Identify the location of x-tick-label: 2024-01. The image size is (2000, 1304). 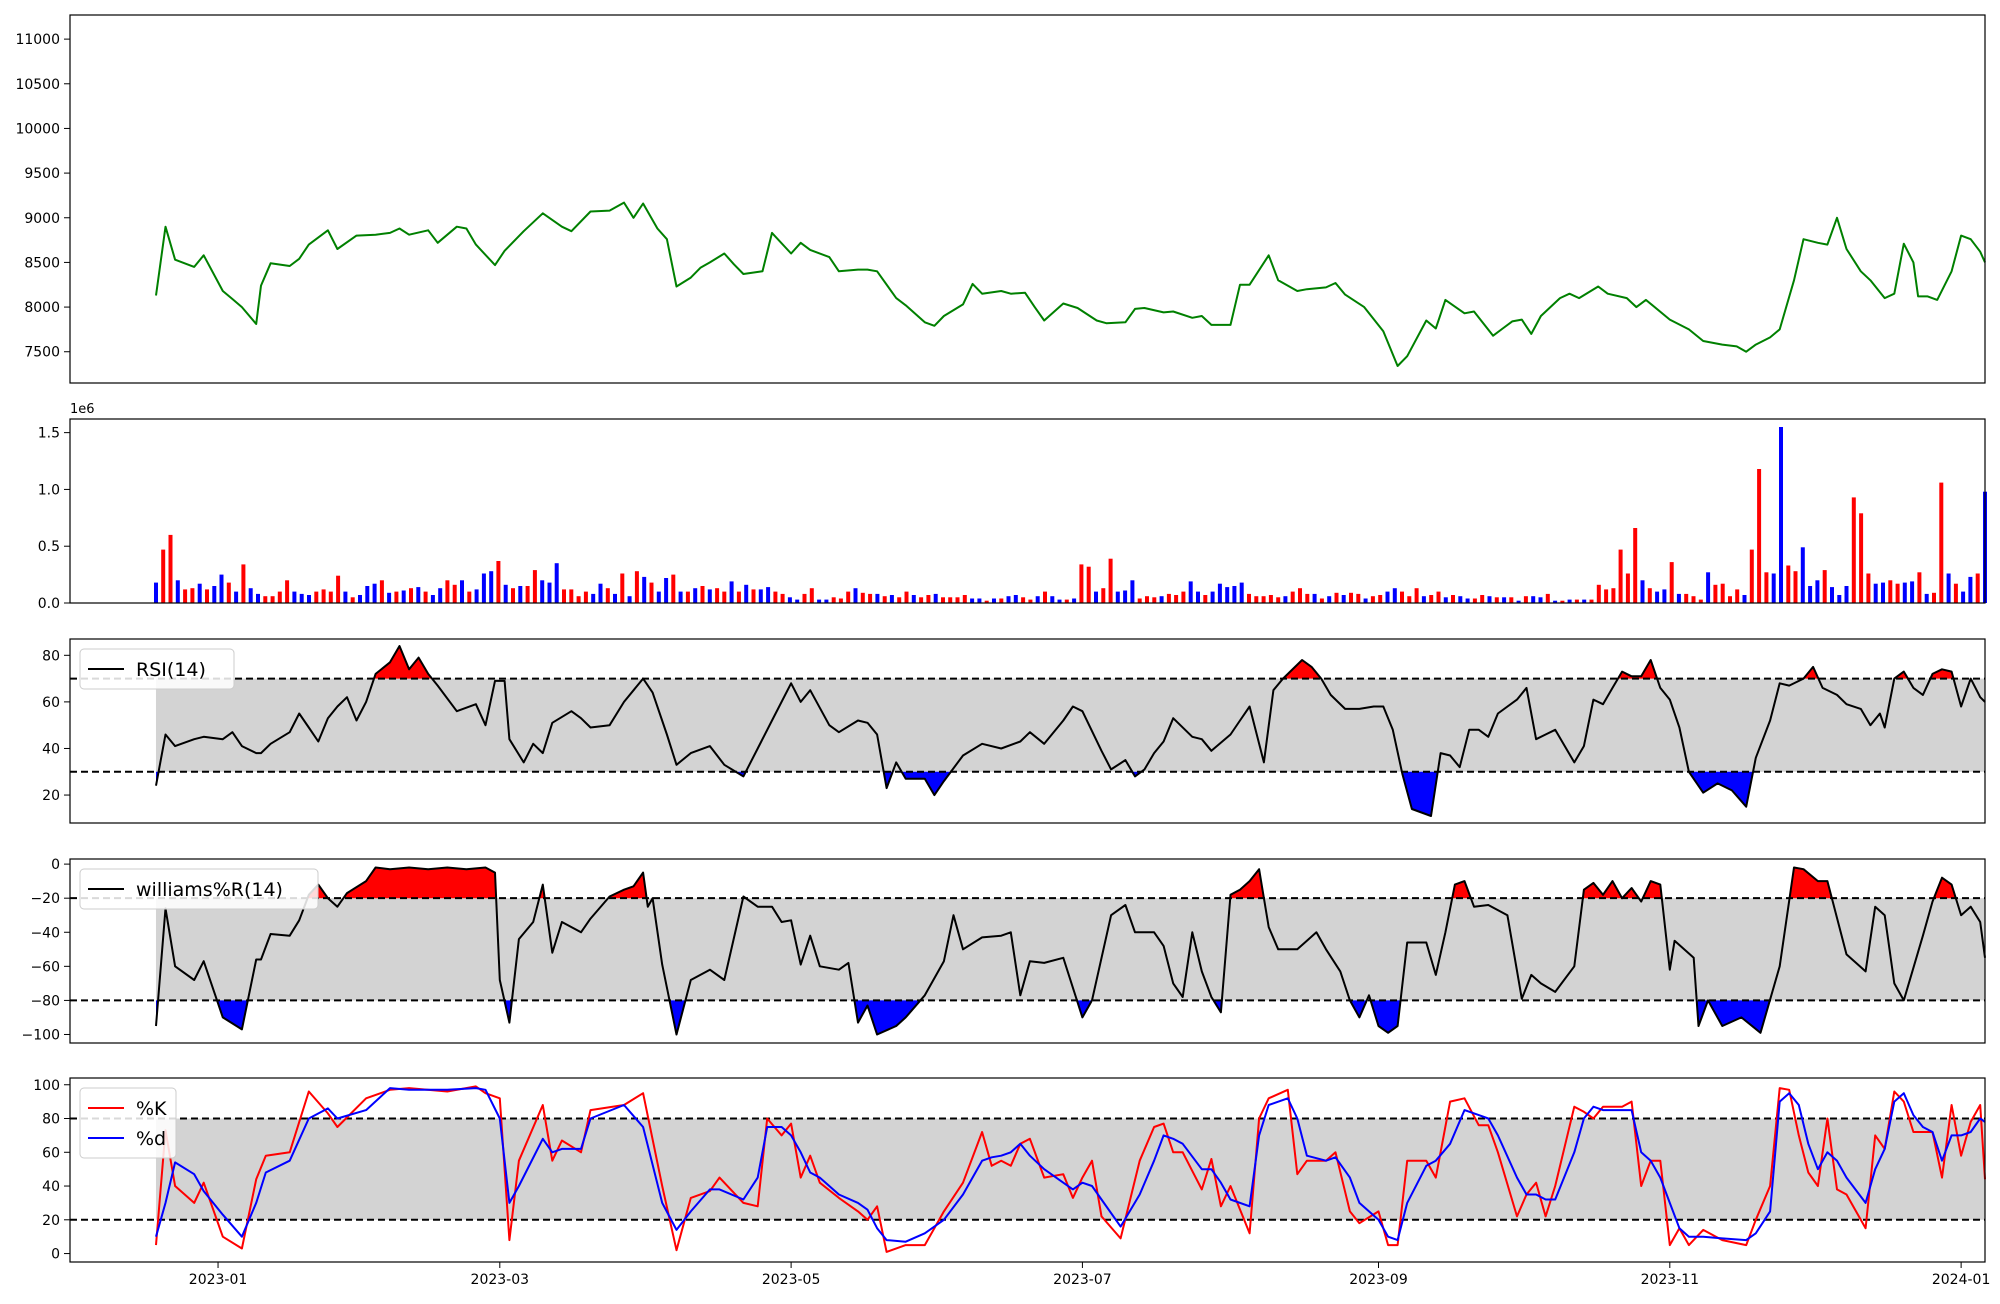
(1961, 1280).